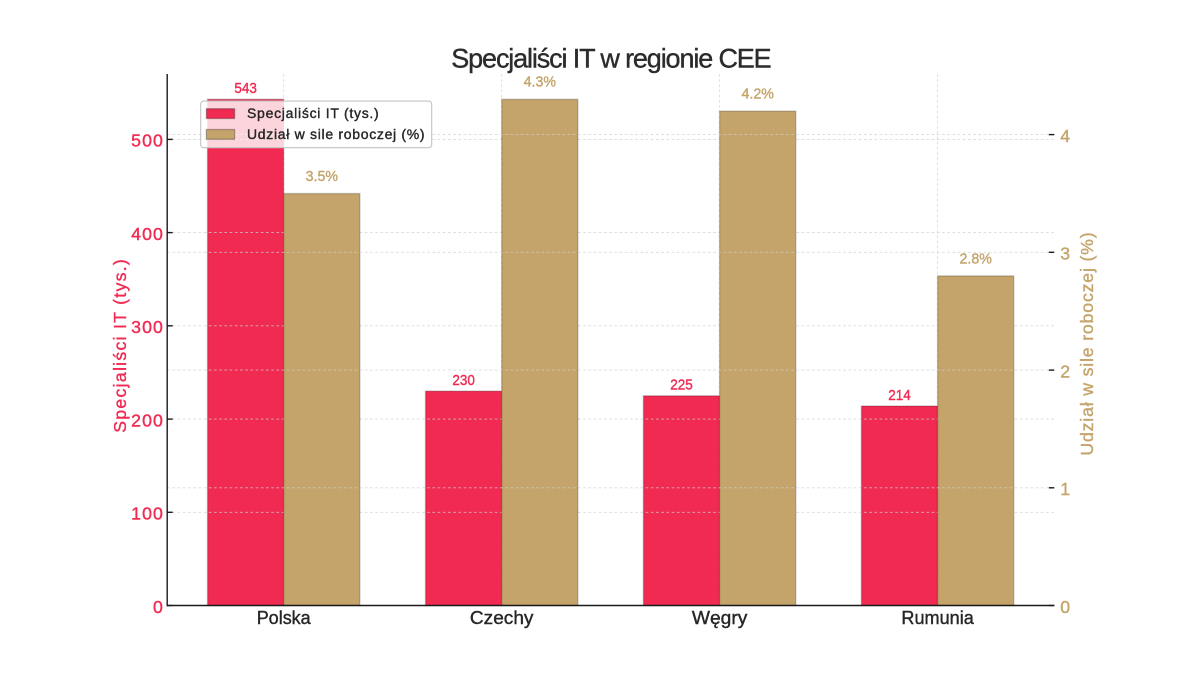 This screenshot has height=675, width=1200. I want to click on svg-text: 3, so click(1065, 254).